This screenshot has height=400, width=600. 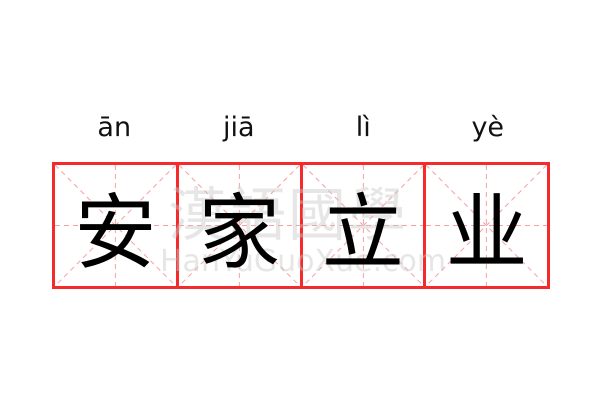 What do you see at coordinates (363, 127) in the screenshot?
I see `pinyin-3: lì` at bounding box center [363, 127].